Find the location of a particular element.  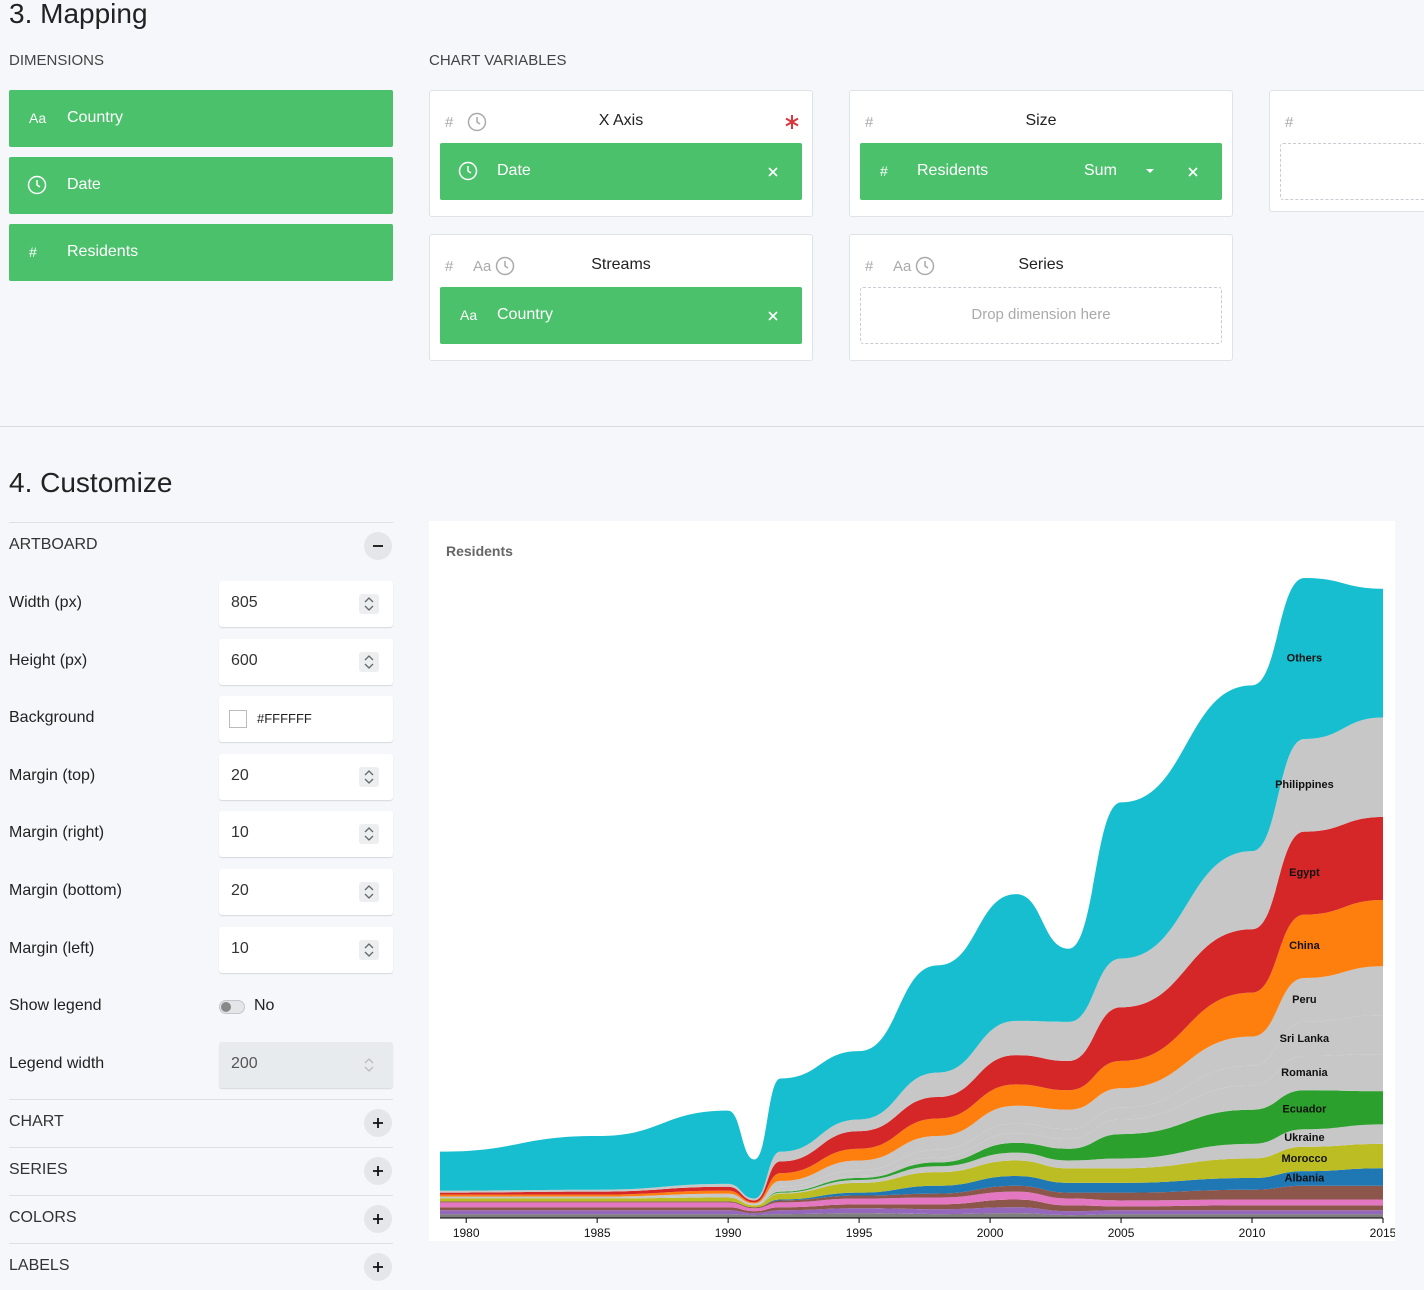

variable-item: # Residents Sum is located at coordinates (1041, 171).